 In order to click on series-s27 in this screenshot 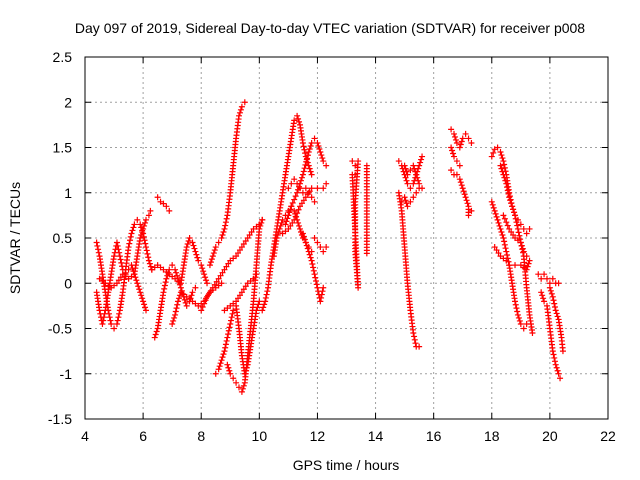, I will do `click(455, 156)`.